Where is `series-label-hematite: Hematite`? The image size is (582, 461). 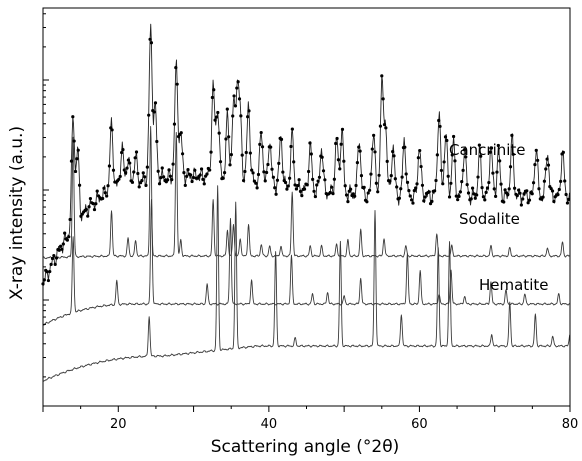 series-label-hematite: Hematite is located at coordinates (513, 285).